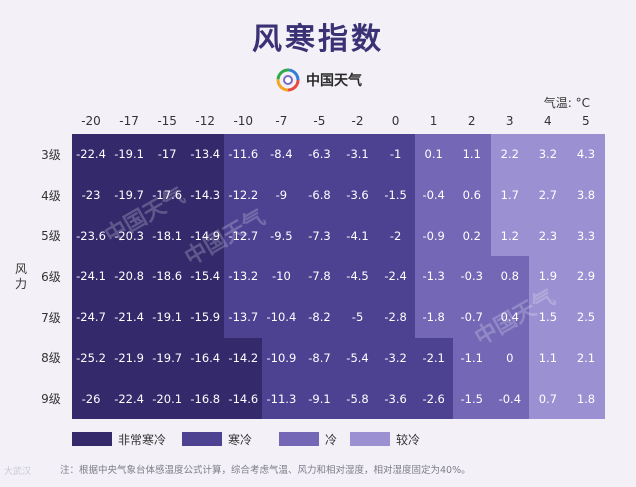 The height and width of the screenshot is (487, 636). Describe the element at coordinates (91, 276) in the screenshot. I see `wind-chill-cell: -24.1` at that location.